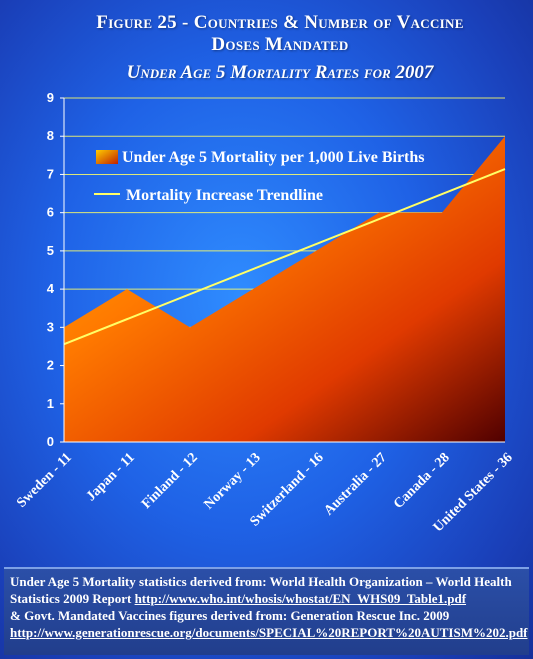  I want to click on y-tick-labels: 0 1 2 3 4 5 6 7 8 9, so click(51, 269).